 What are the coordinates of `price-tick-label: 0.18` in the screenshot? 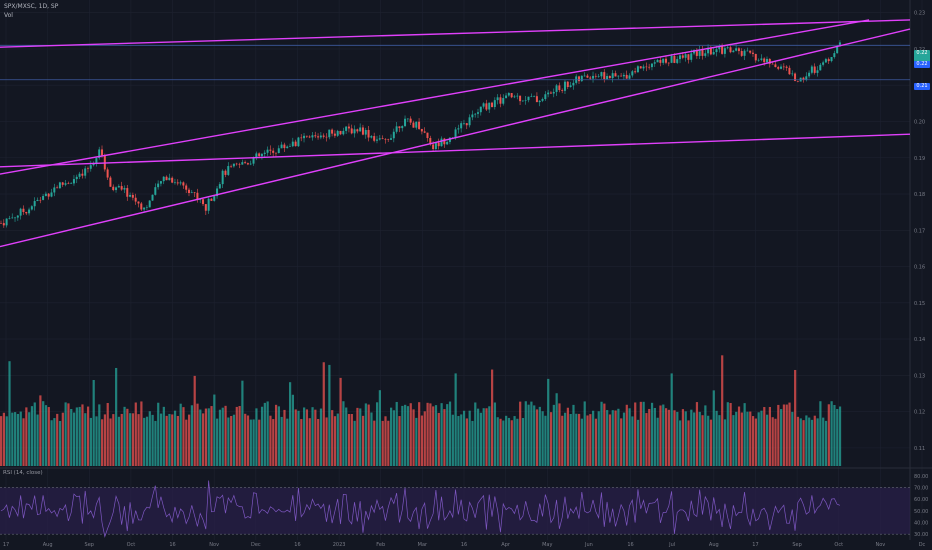 It's located at (919, 195).